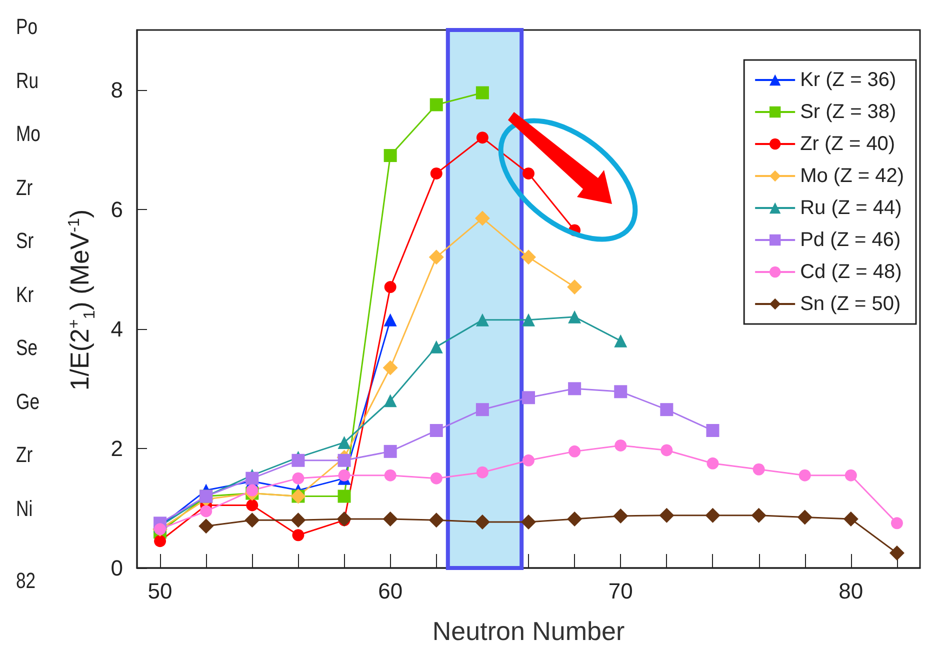  I want to click on text: 82, so click(26, 581).